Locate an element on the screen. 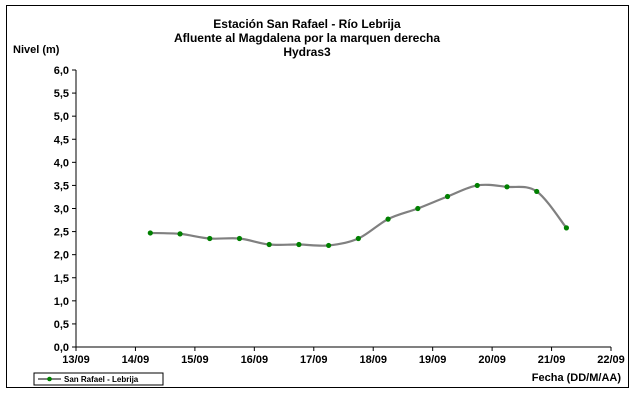  x-axis-title: Fecha (DD/M/AA) is located at coordinates (577, 378).